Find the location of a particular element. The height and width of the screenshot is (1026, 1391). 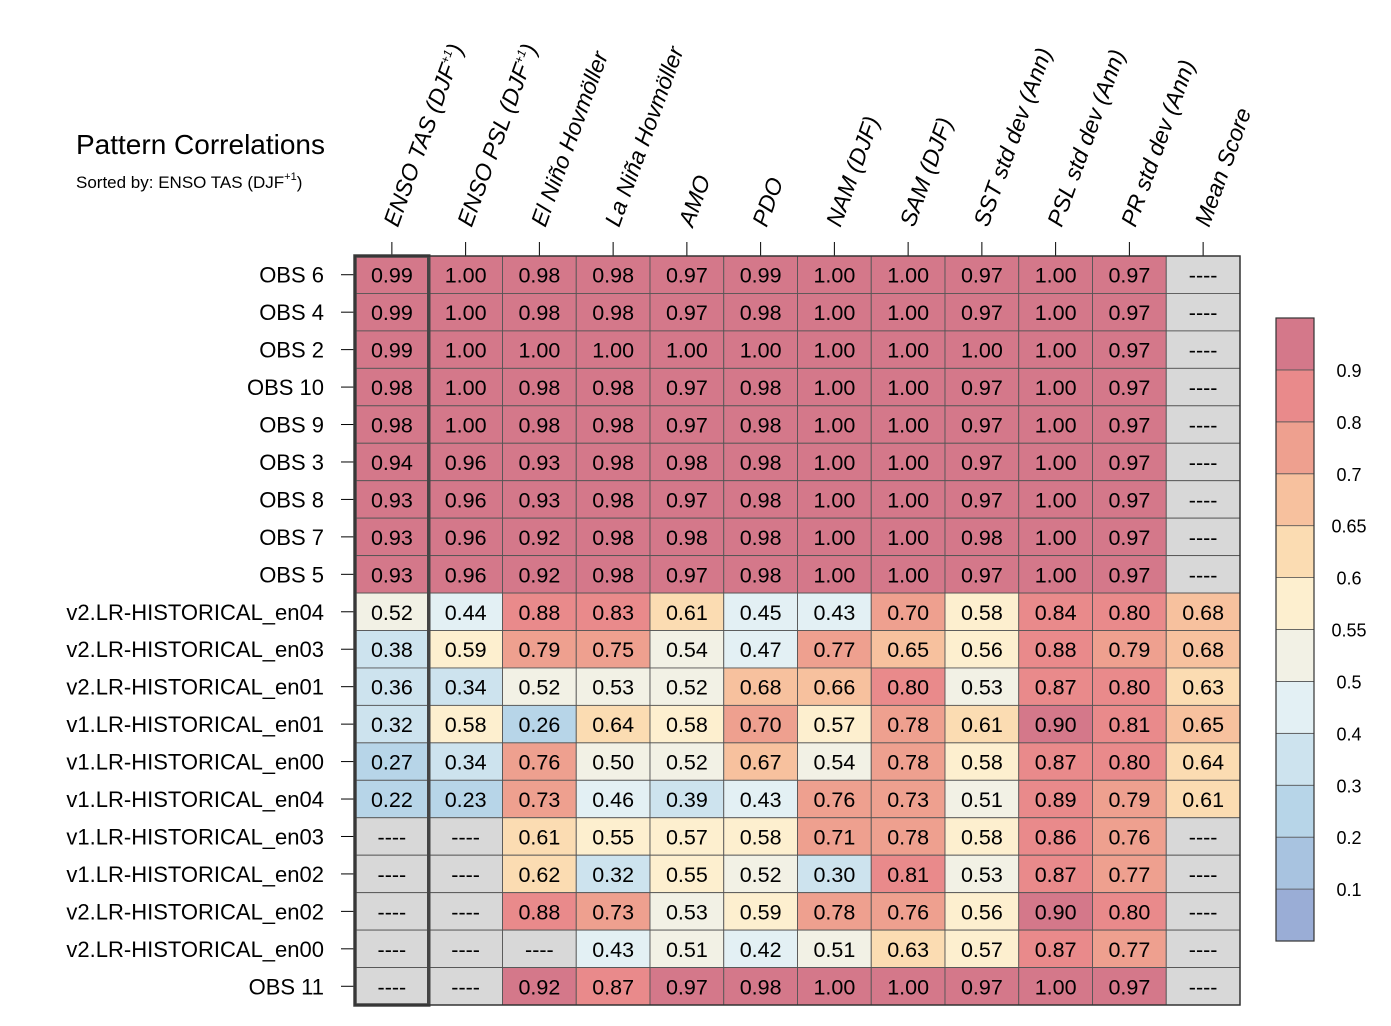

column-label-text: AMO is located at coordinates (693, 201).